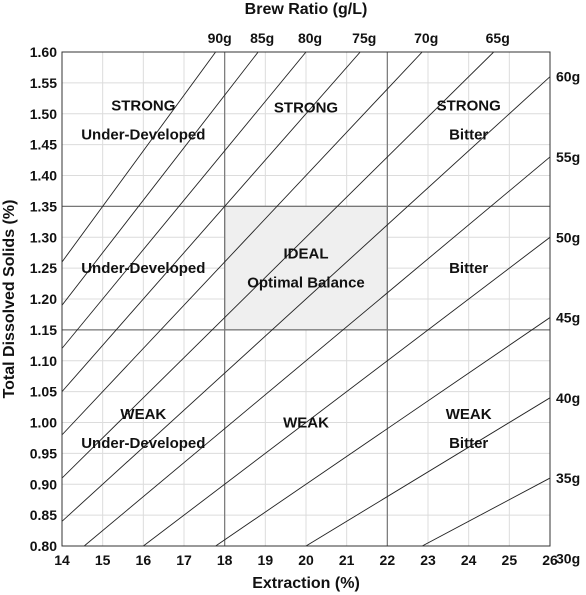 The image size is (586, 595). Describe the element at coordinates (510, 560) in the screenshot. I see `x-tick-label: 25` at that location.